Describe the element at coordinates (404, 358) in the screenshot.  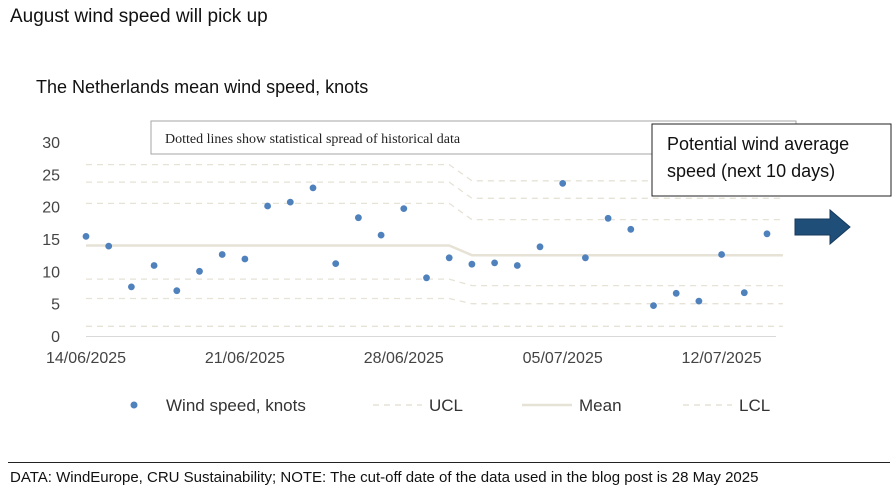
I see `x-tick-label-2: 28/06/2025` at that location.